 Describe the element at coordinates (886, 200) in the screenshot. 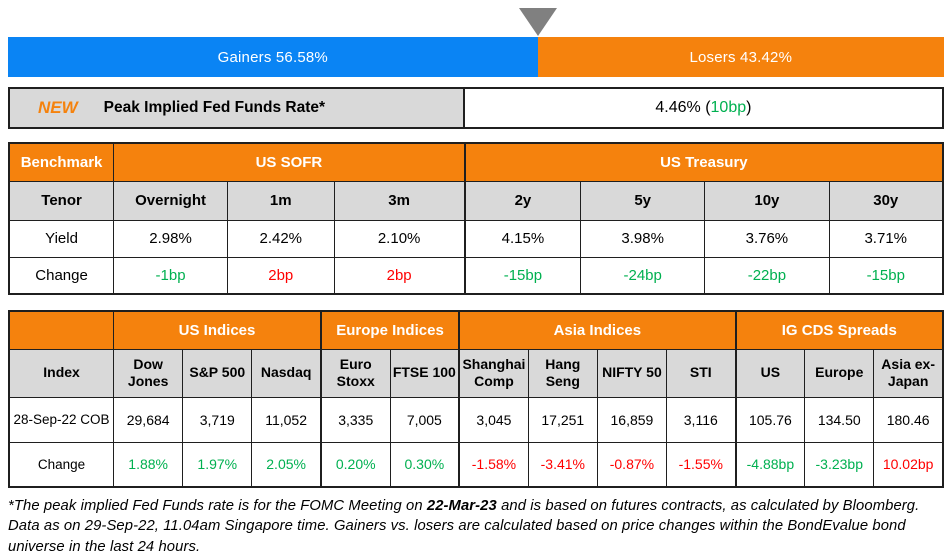

I see `tenor-cell: 30y` at that location.